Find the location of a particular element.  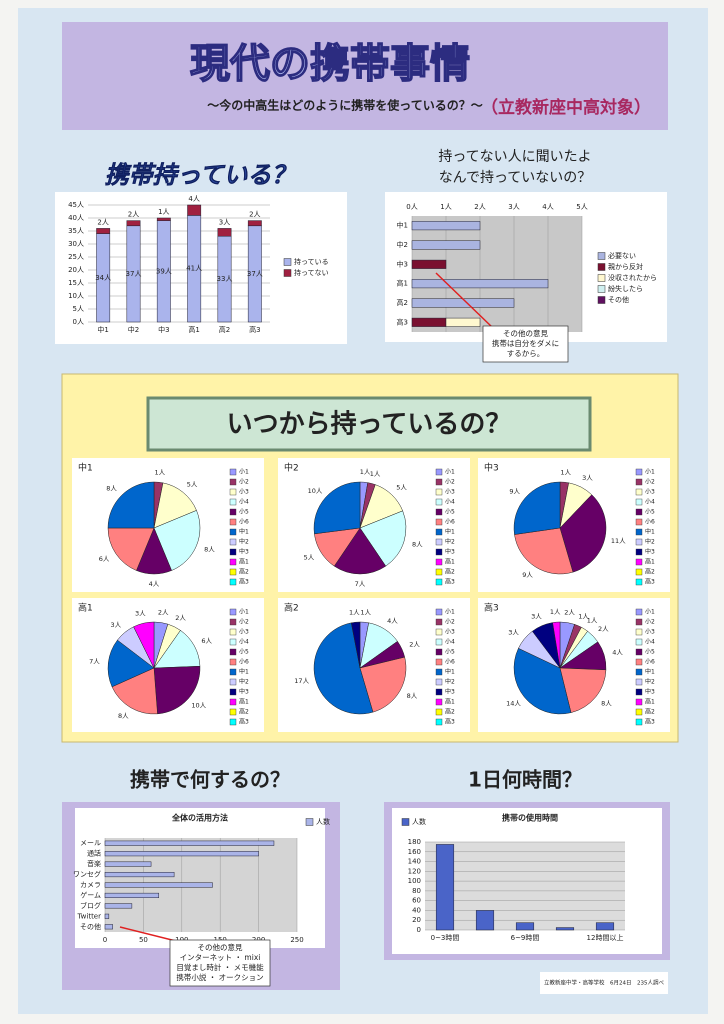

y-tick-label: 160 is located at coordinates (414, 852).